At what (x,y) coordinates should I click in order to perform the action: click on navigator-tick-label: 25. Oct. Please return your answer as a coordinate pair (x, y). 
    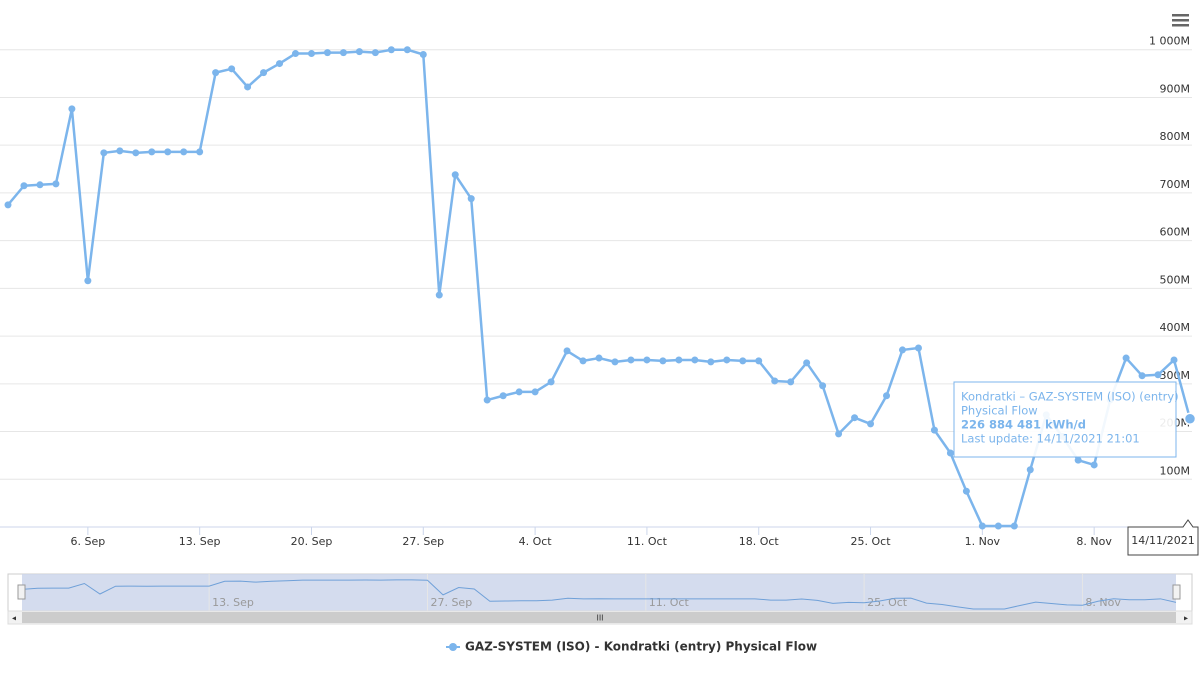
    Looking at the image, I should click on (887, 602).